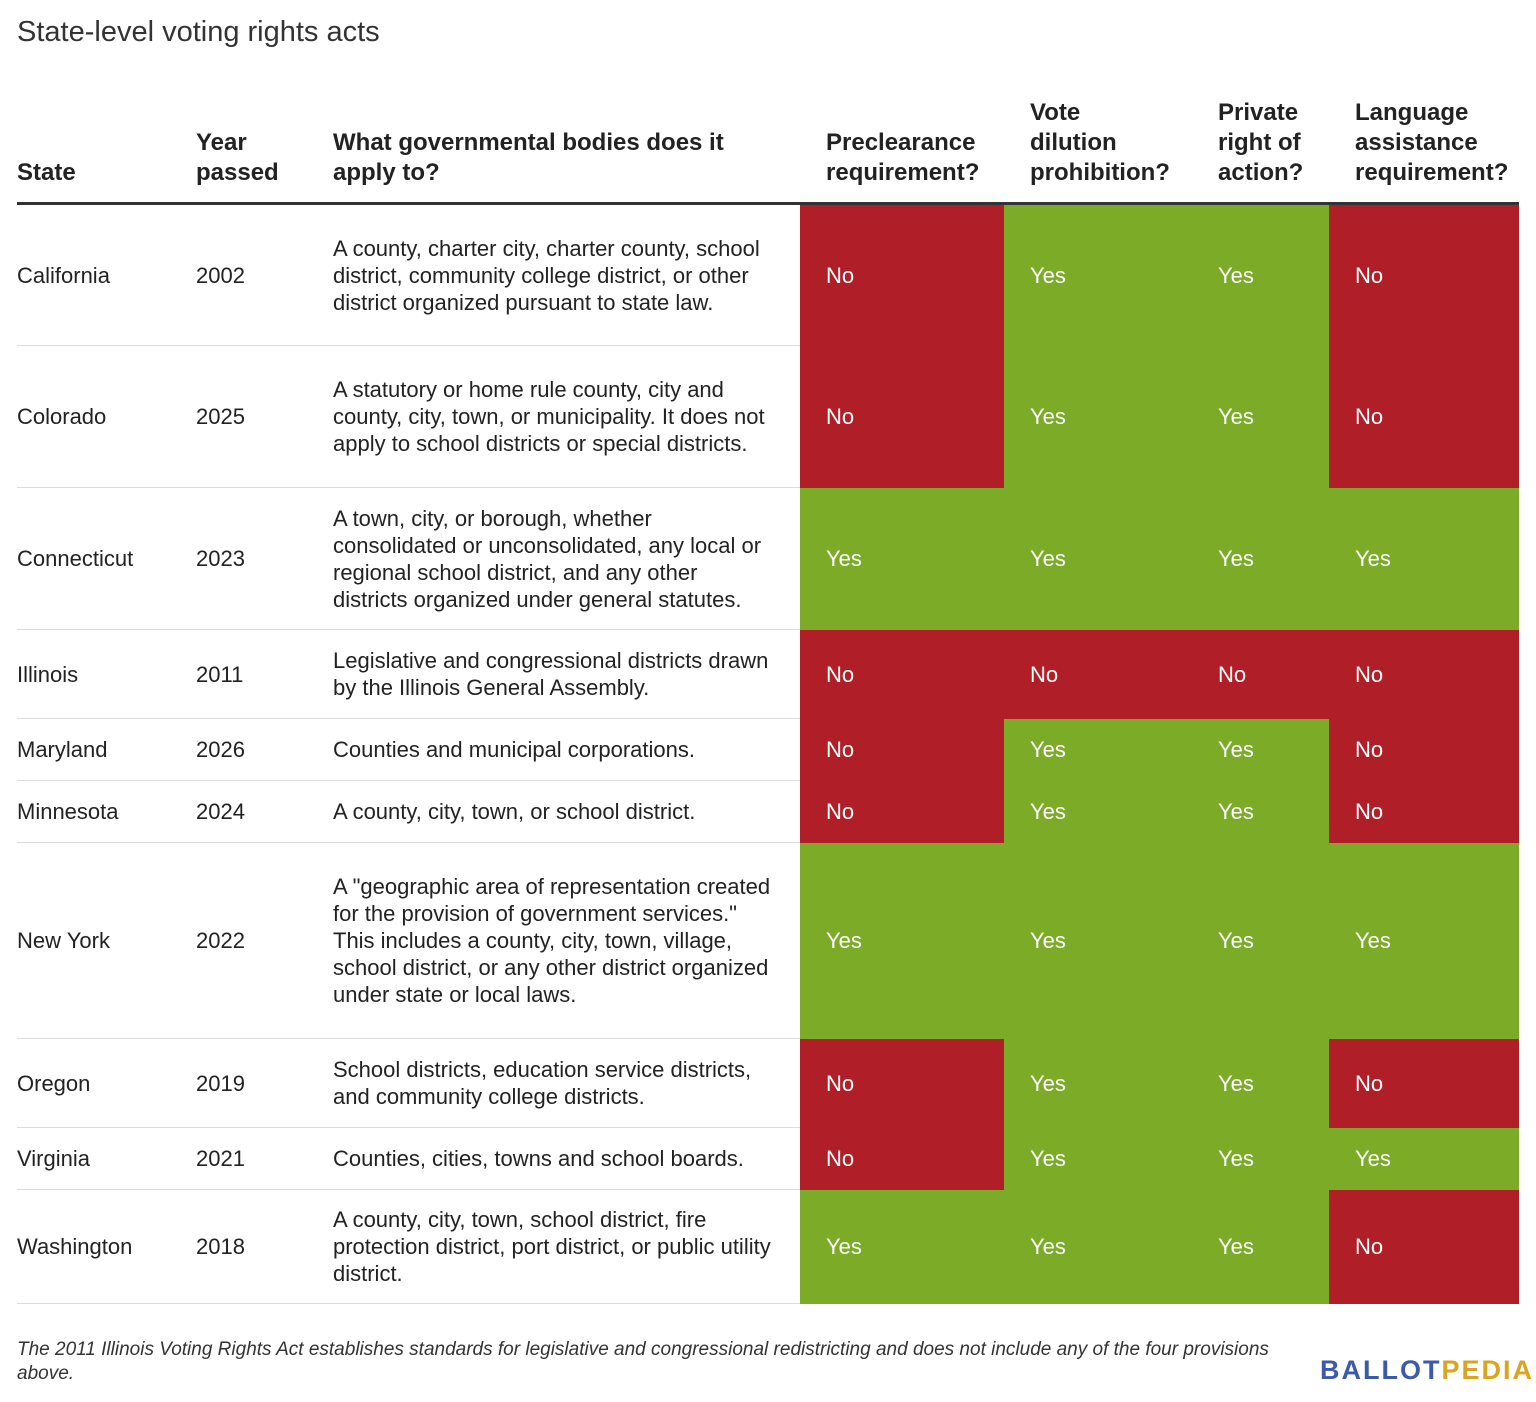  What do you see at coordinates (106, 1083) in the screenshot?
I see `cell-state: Oregon` at bounding box center [106, 1083].